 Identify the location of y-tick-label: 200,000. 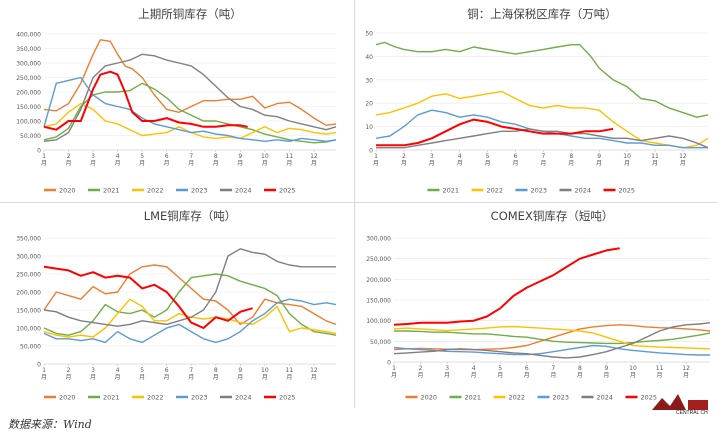
(28, 93).